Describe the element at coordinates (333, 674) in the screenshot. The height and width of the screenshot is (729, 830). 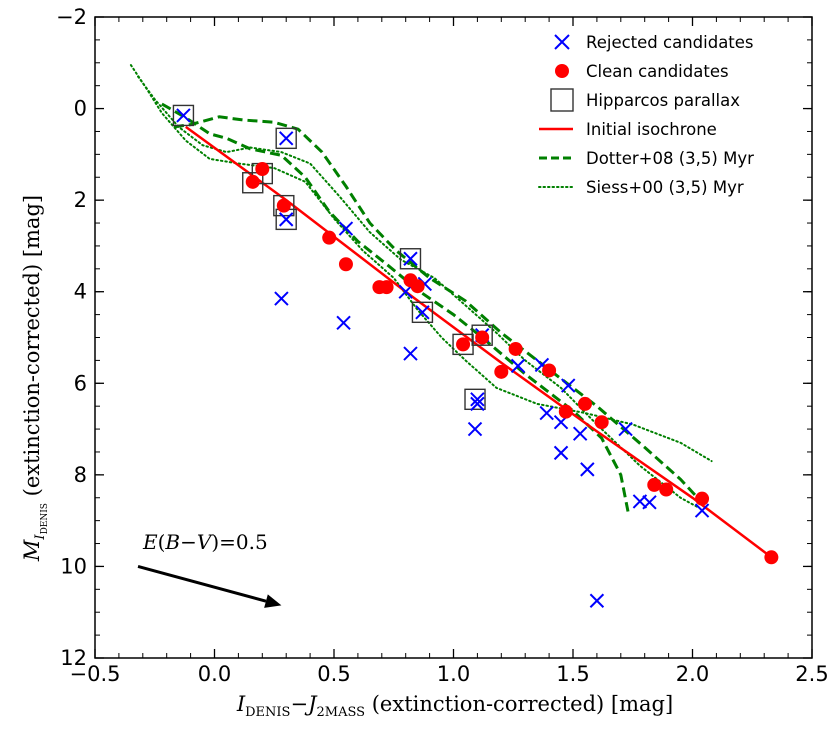
I see `x-tick-label: 0.5` at that location.